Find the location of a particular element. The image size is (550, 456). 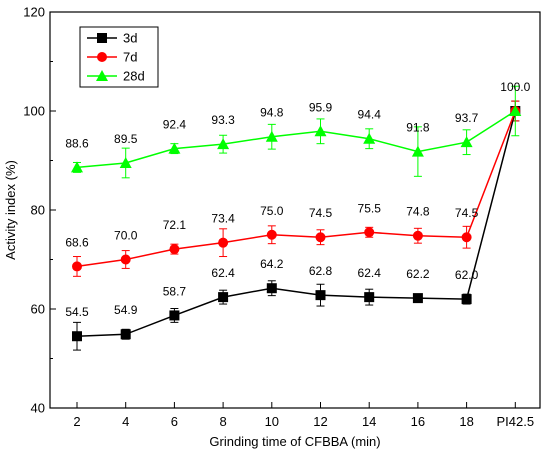

series-28d-data-label: 89.5 is located at coordinates (126, 139).